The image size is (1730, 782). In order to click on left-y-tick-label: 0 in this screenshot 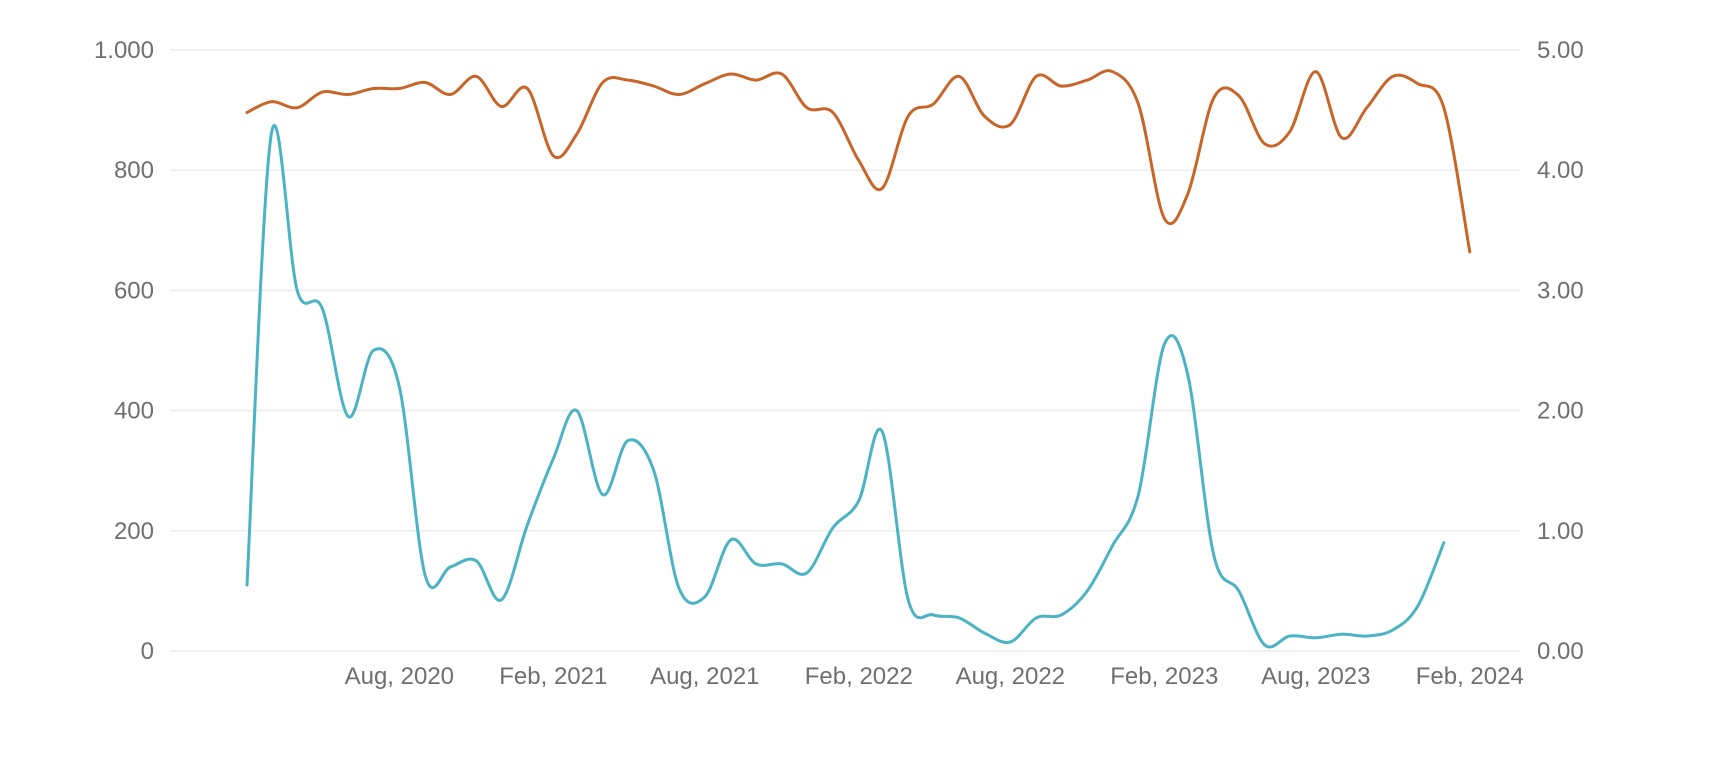, I will do `click(147, 651)`.